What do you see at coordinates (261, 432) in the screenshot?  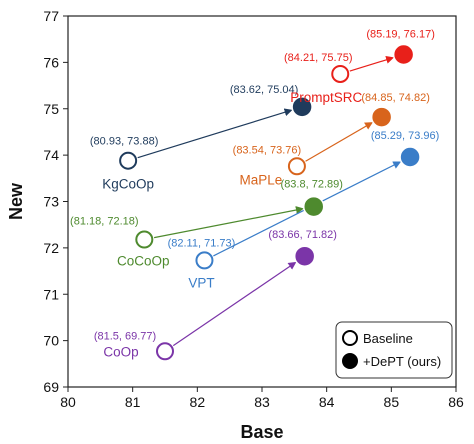 I see `x-axis-title: Base` at bounding box center [261, 432].